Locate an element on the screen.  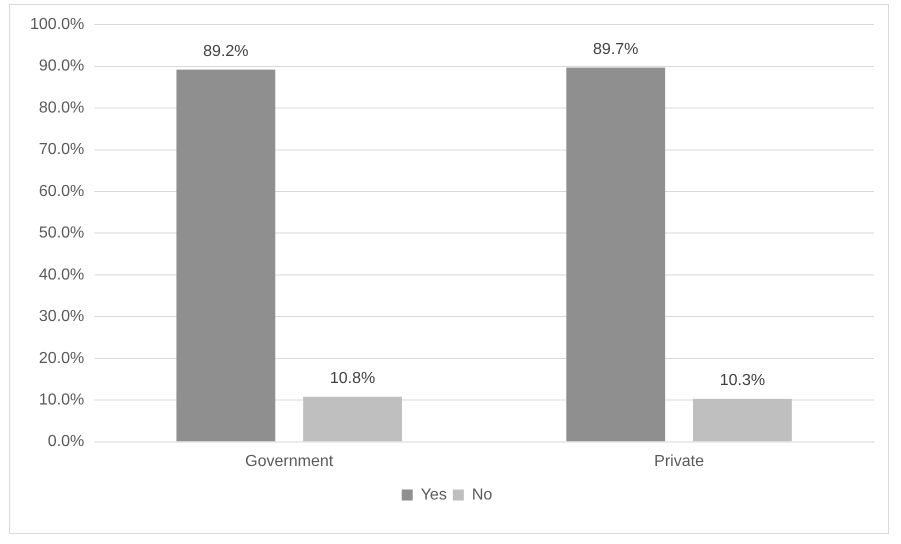
y-tick-label: 0.0% is located at coordinates (66, 441).